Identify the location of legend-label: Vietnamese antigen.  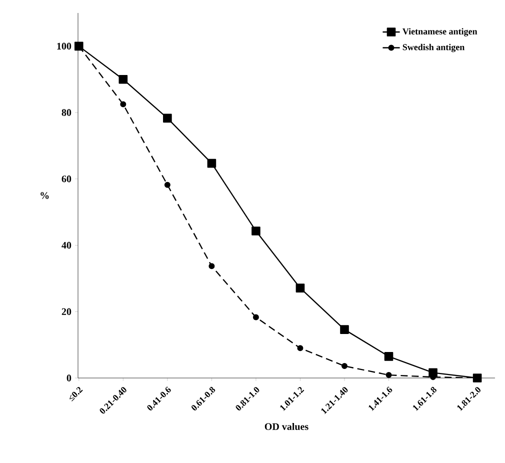
(440, 32).